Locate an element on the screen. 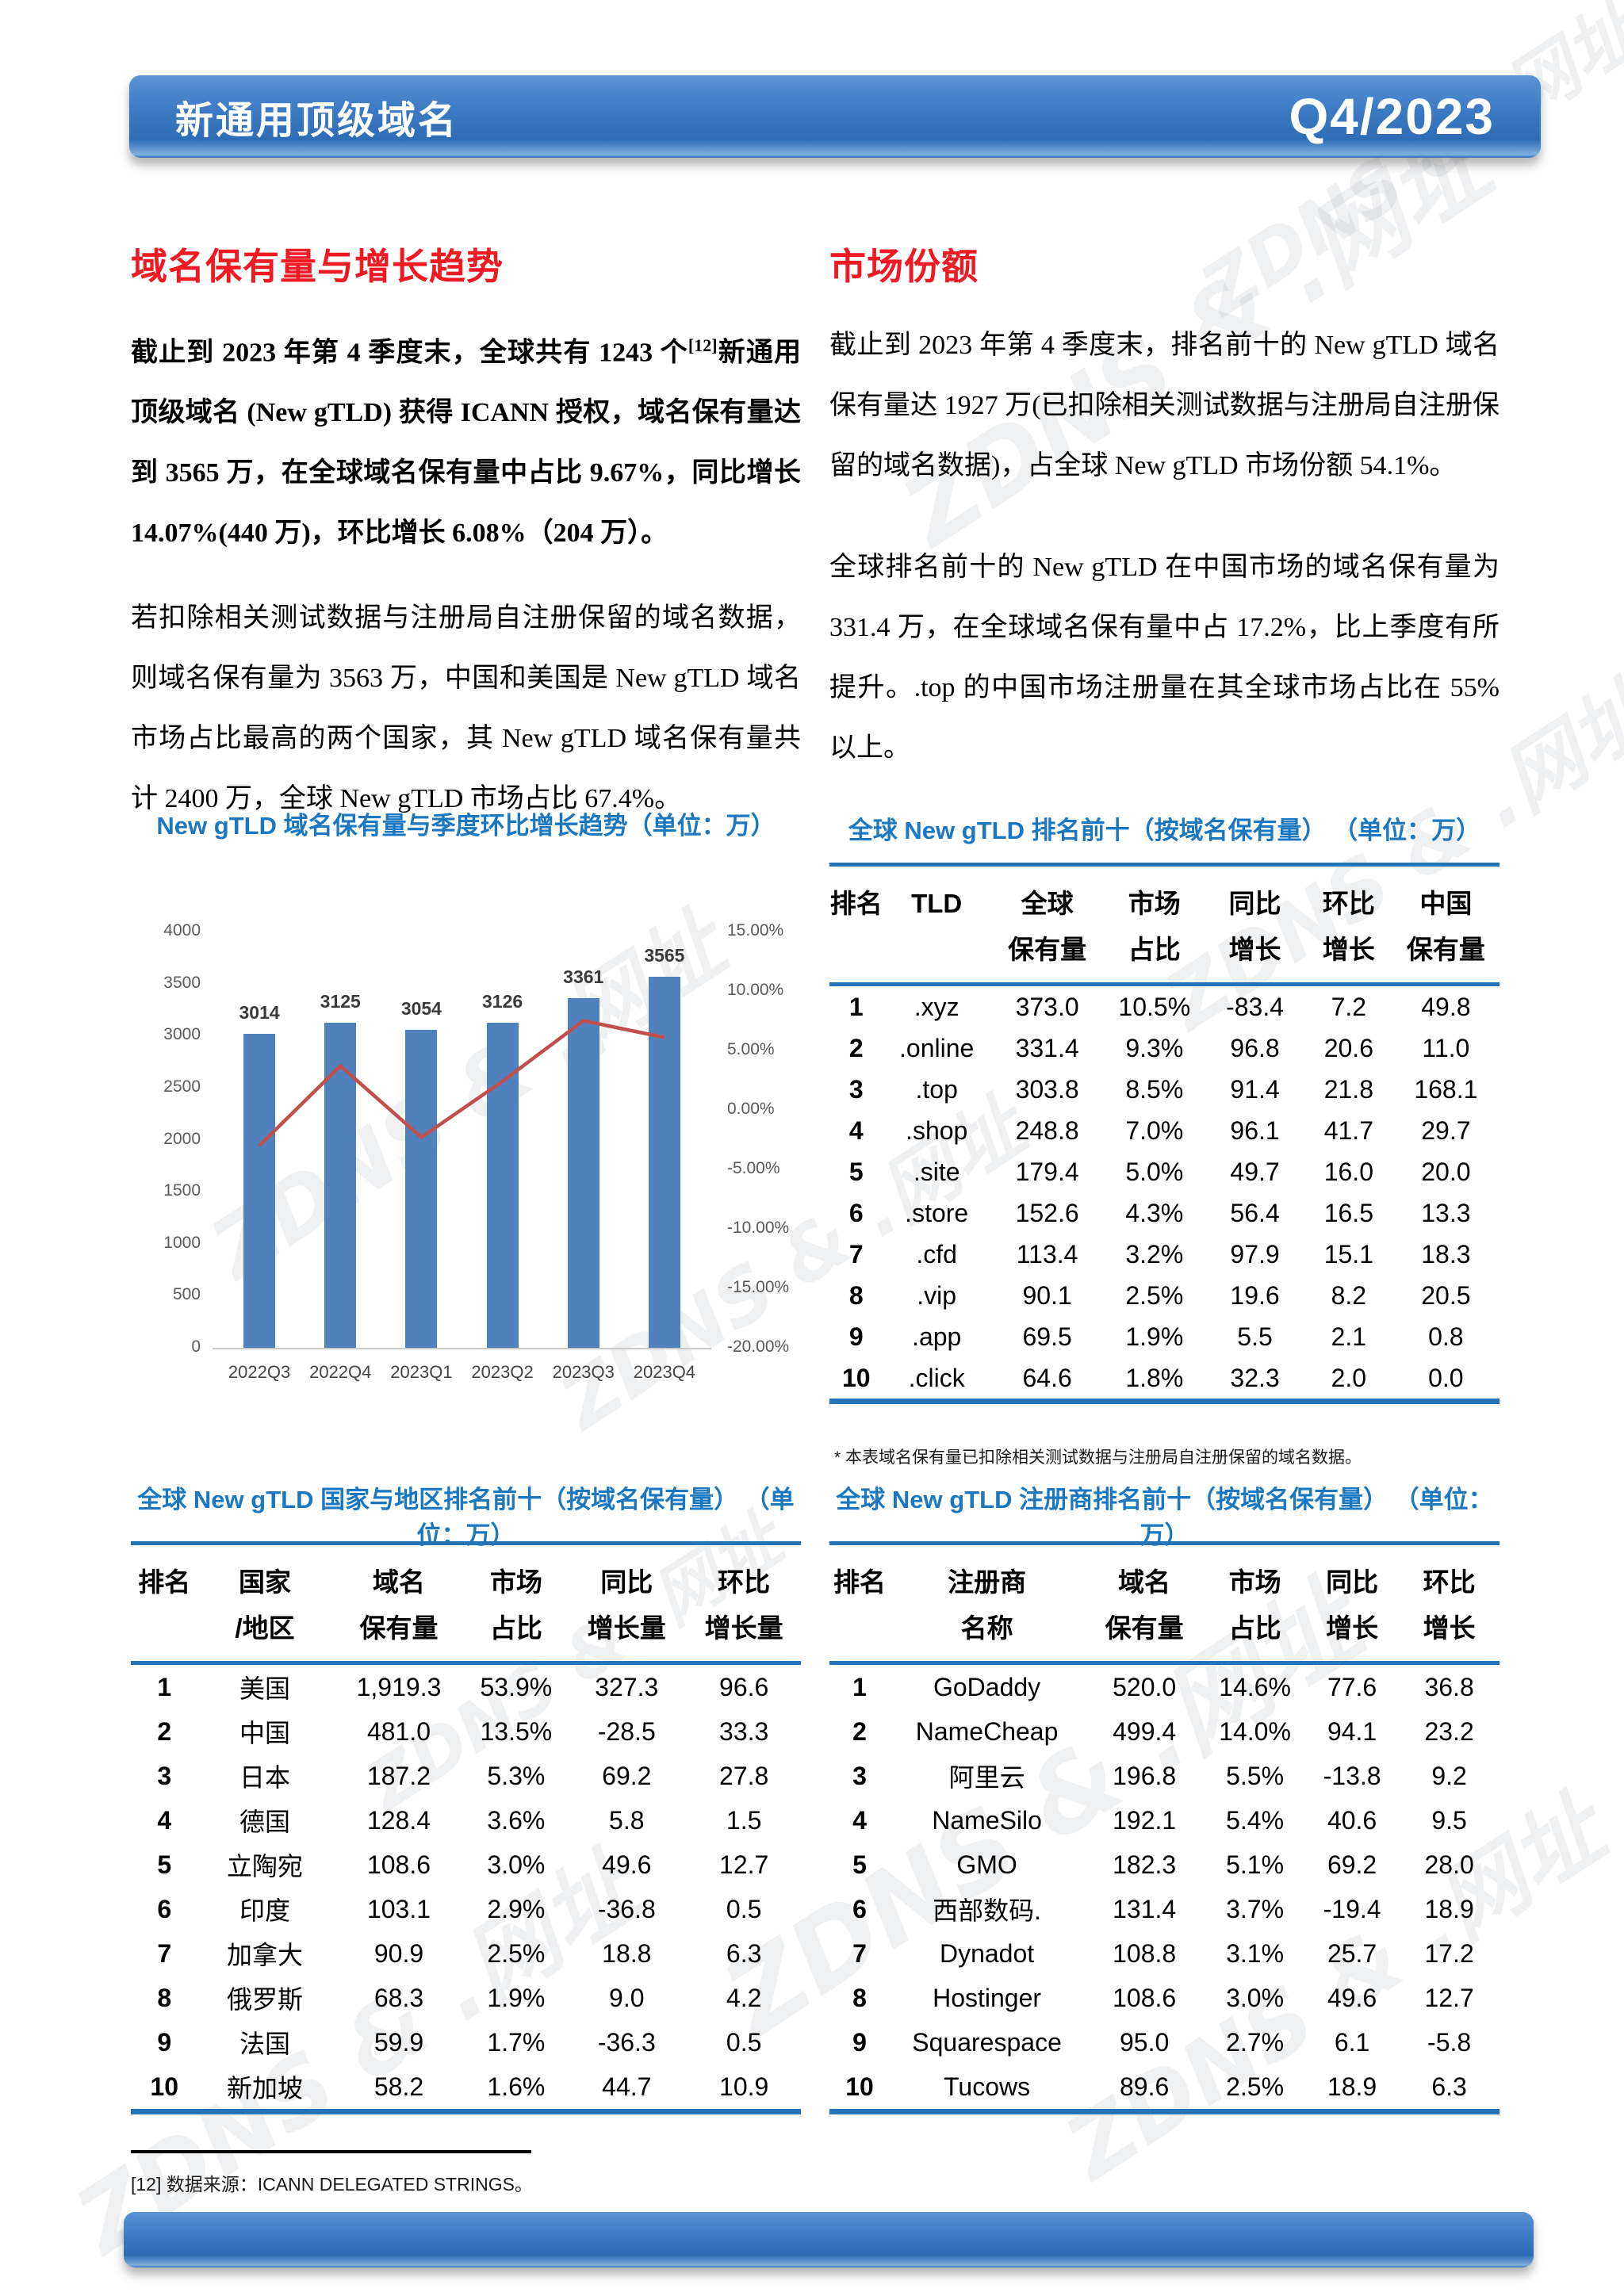  table-cell: 5.8 is located at coordinates (627, 1820).